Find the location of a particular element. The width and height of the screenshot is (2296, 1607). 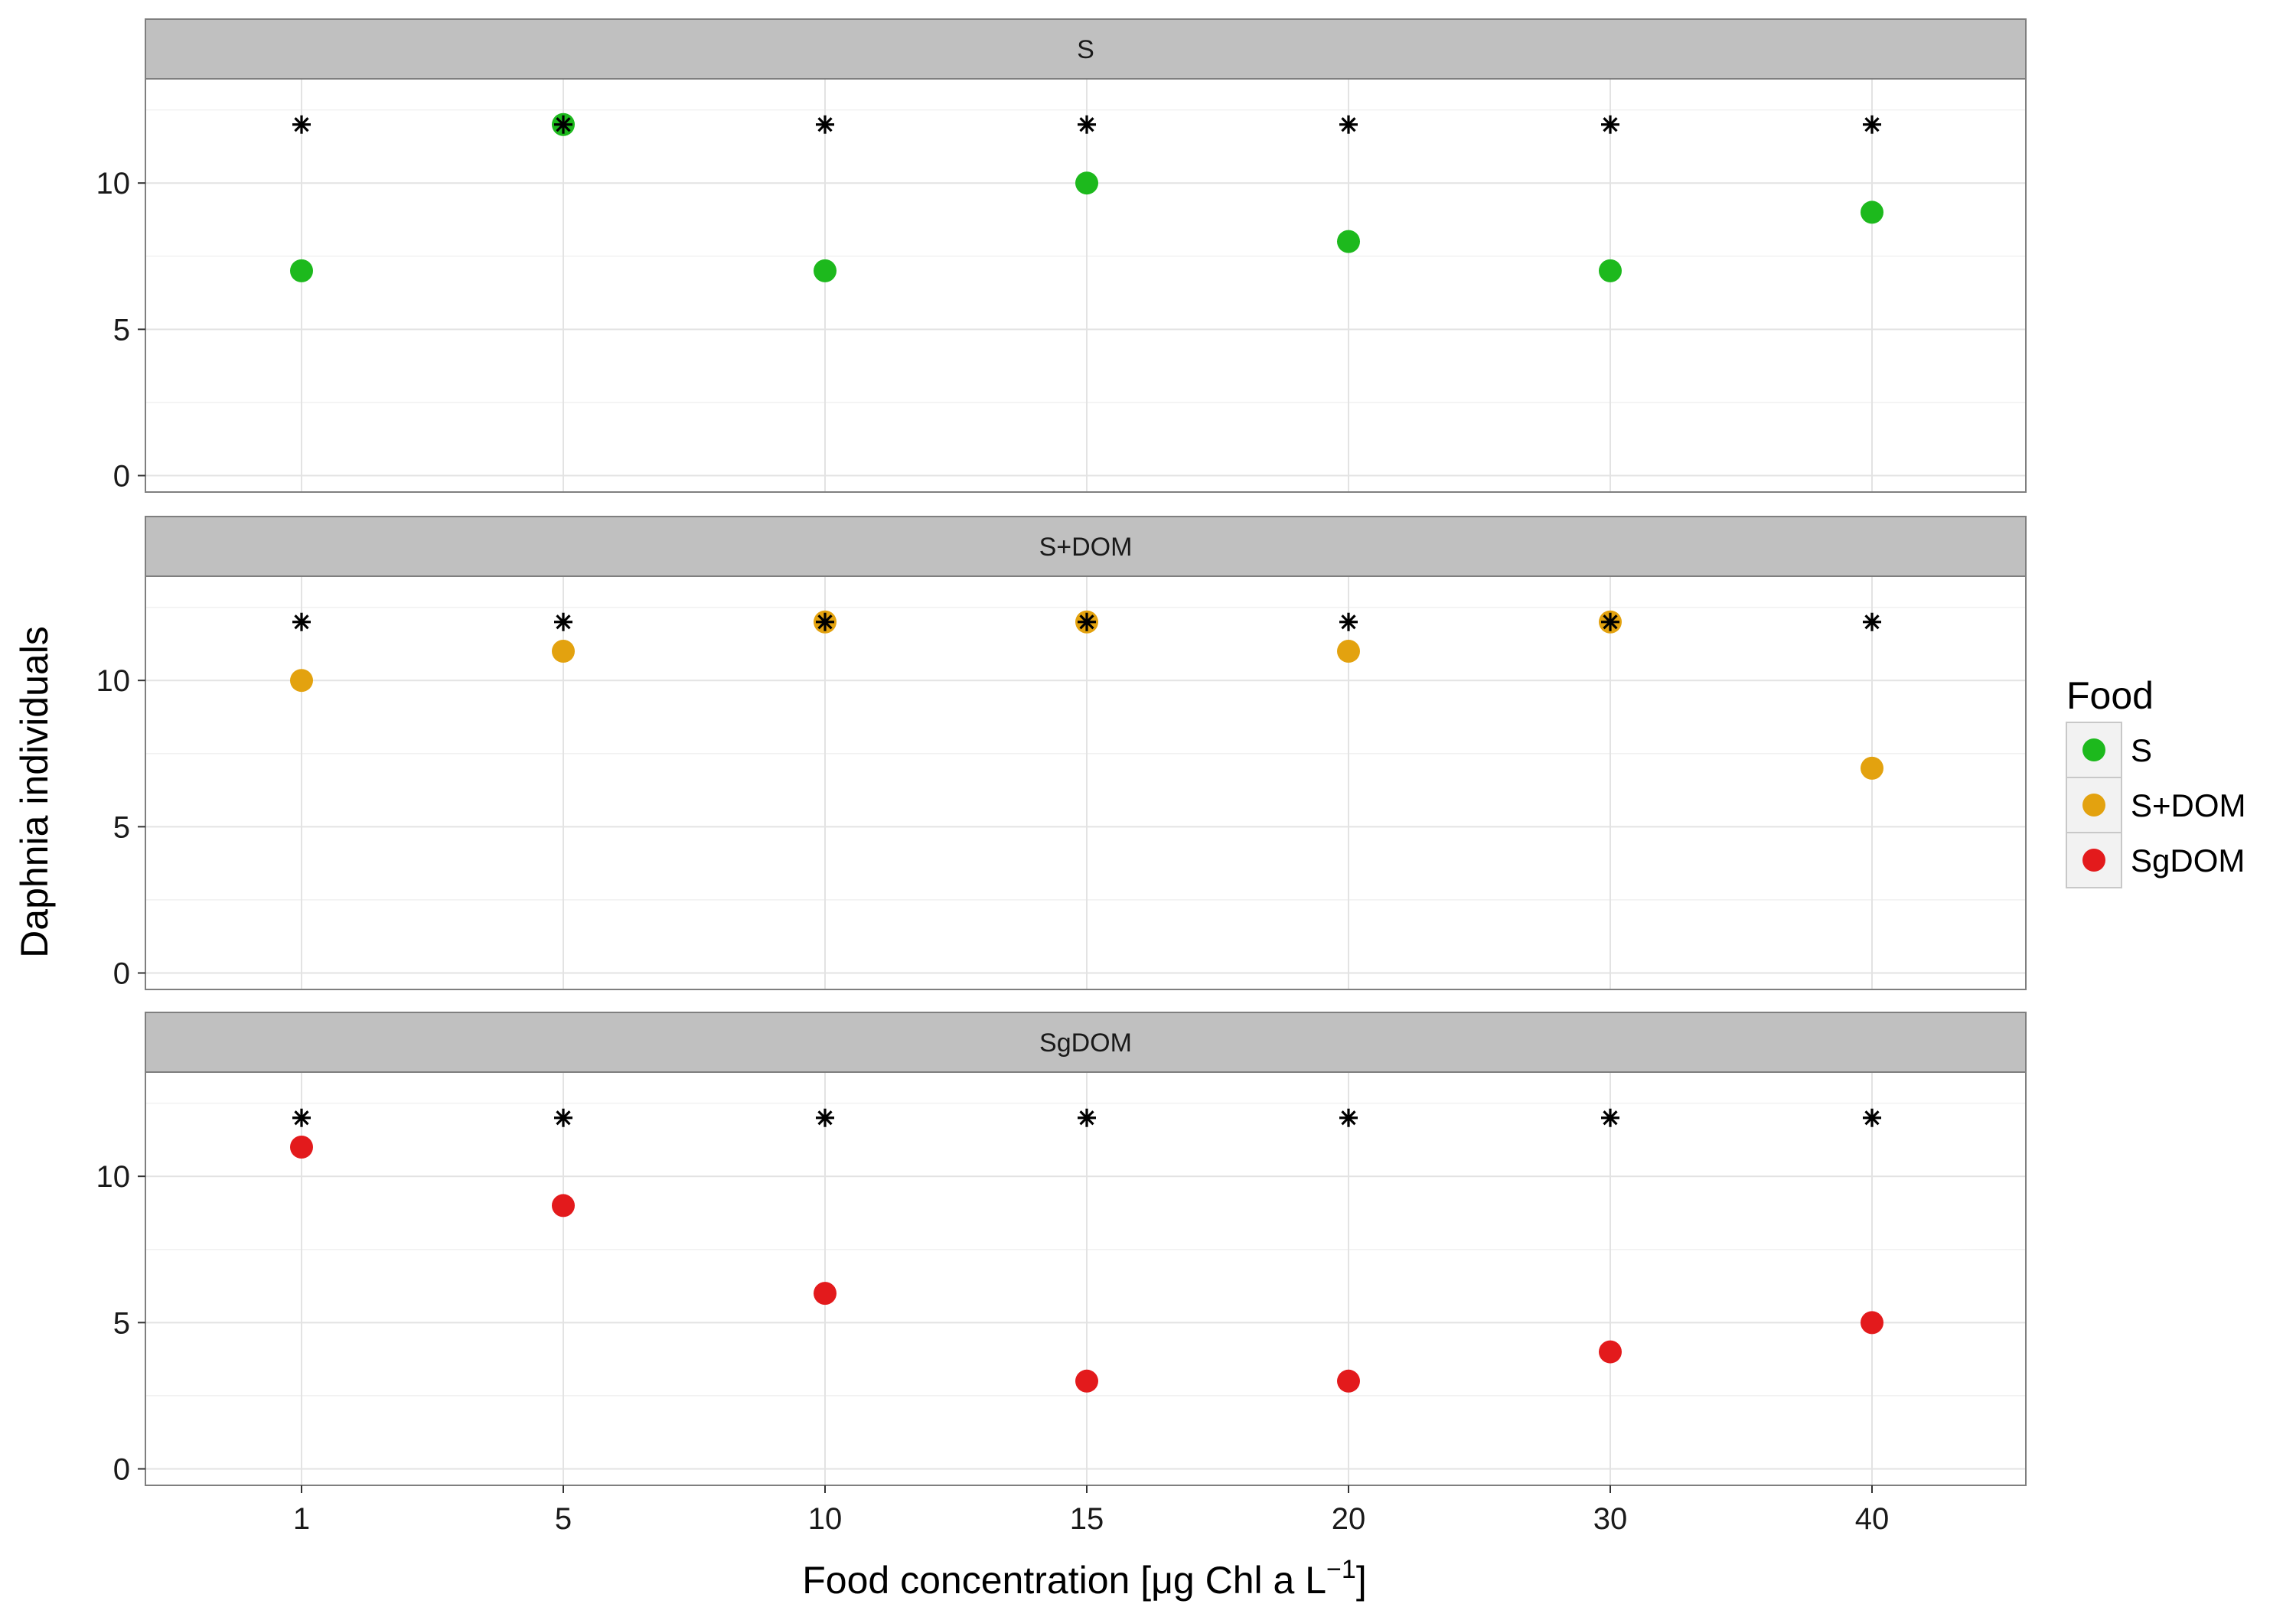

y-tick-label-sgdom: 10 is located at coordinates (113, 1177).